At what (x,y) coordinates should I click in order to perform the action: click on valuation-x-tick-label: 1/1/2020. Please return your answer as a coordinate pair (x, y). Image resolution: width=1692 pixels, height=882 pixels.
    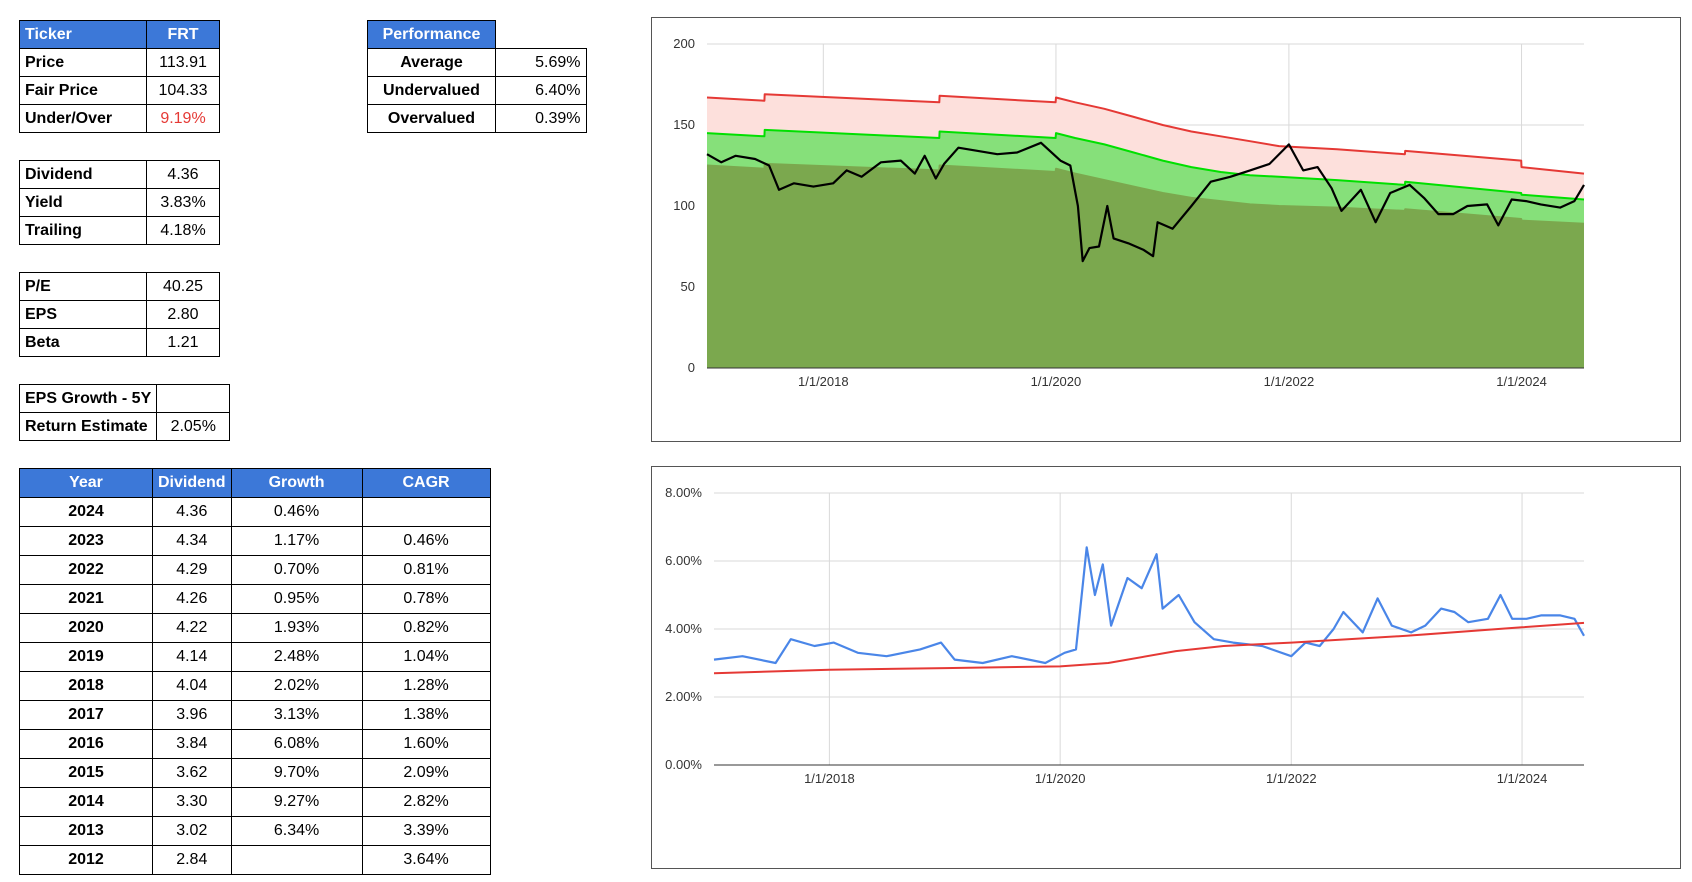
    Looking at the image, I should click on (1056, 381).